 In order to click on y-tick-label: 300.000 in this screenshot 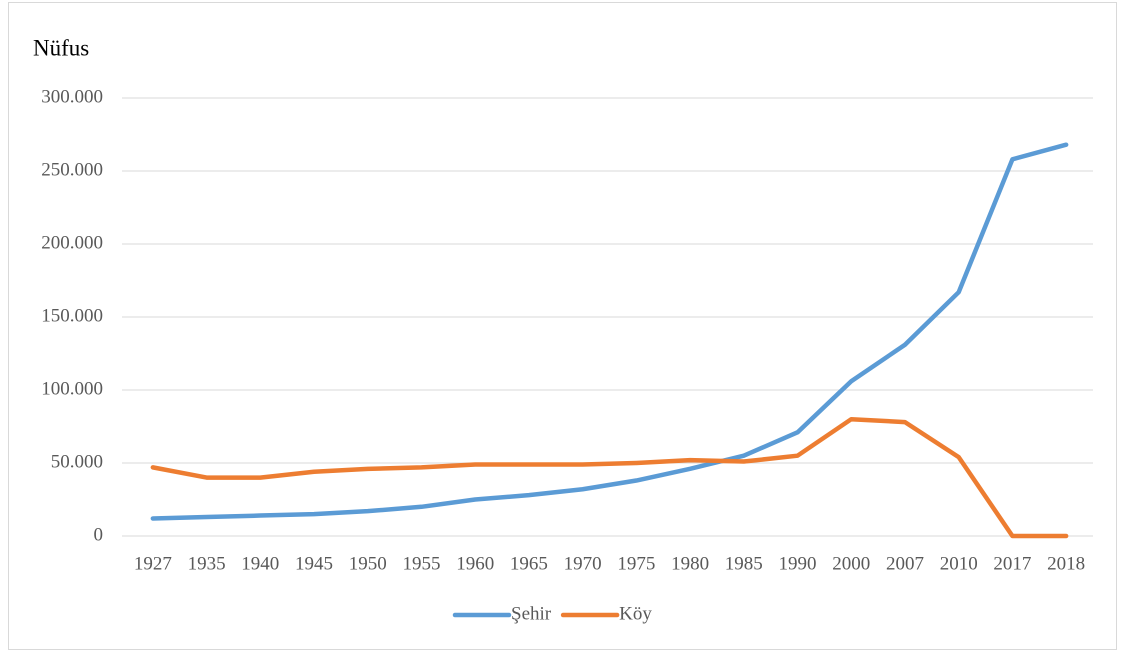, I will do `click(72, 96)`.